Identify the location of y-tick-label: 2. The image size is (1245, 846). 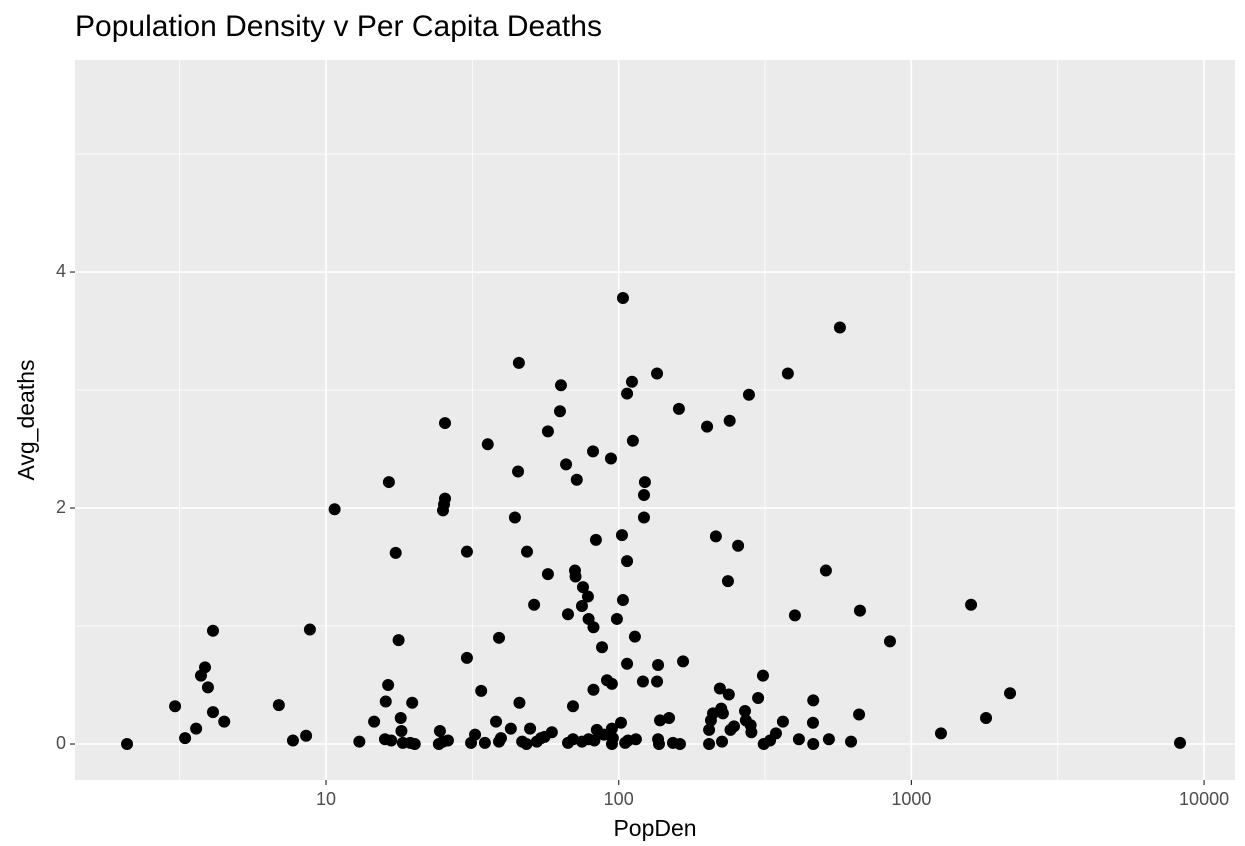
(61, 507).